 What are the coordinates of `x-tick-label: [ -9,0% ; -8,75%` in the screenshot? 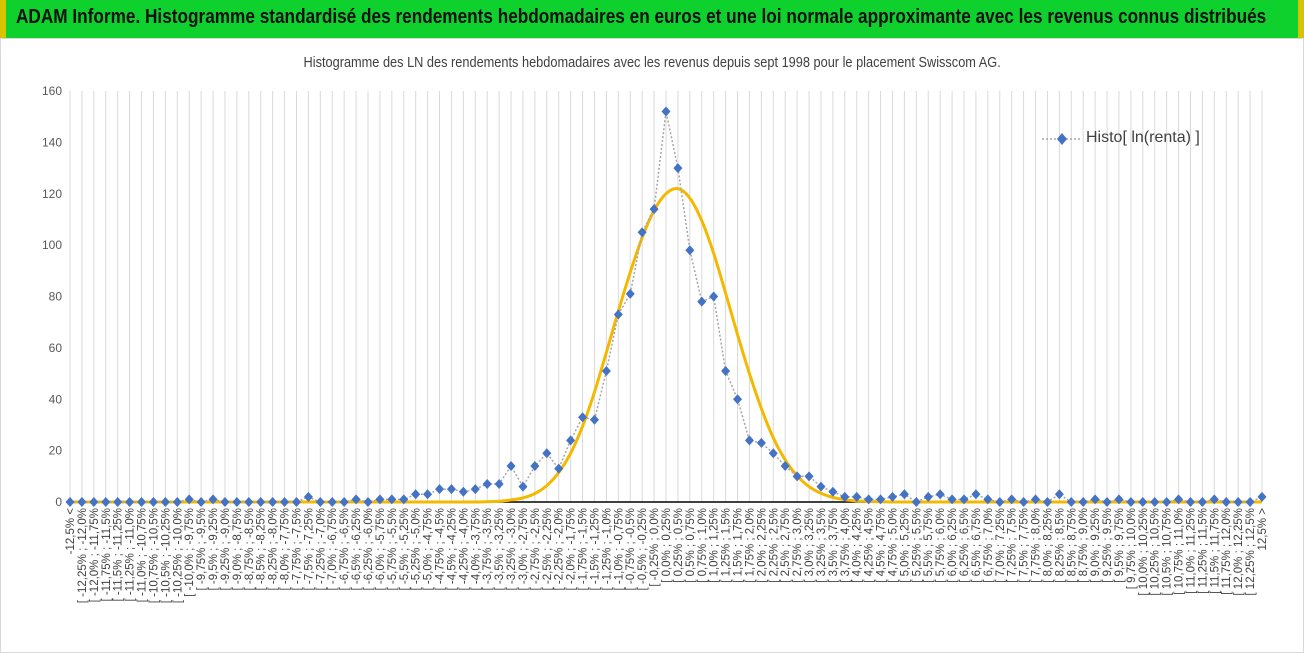 It's located at (238, 549).